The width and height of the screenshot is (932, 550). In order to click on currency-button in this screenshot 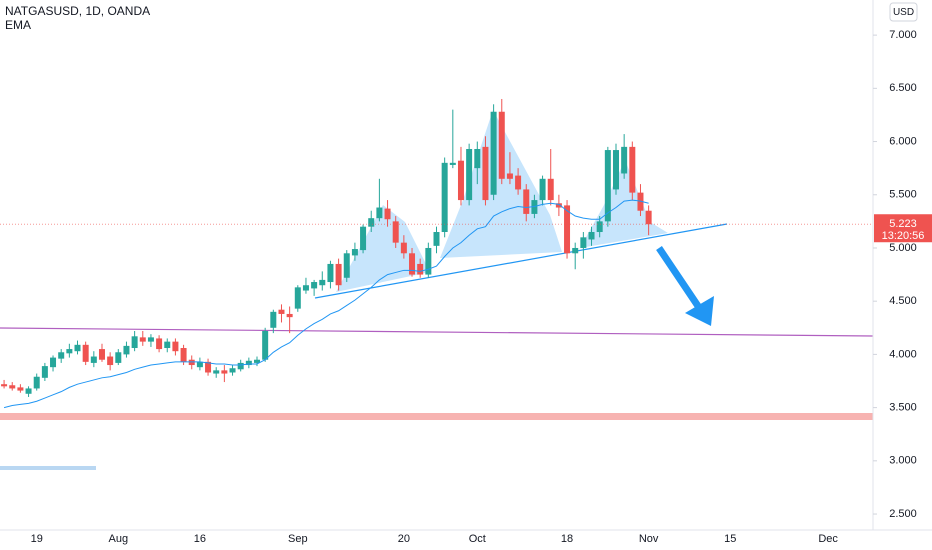, I will do `click(903, 12)`.